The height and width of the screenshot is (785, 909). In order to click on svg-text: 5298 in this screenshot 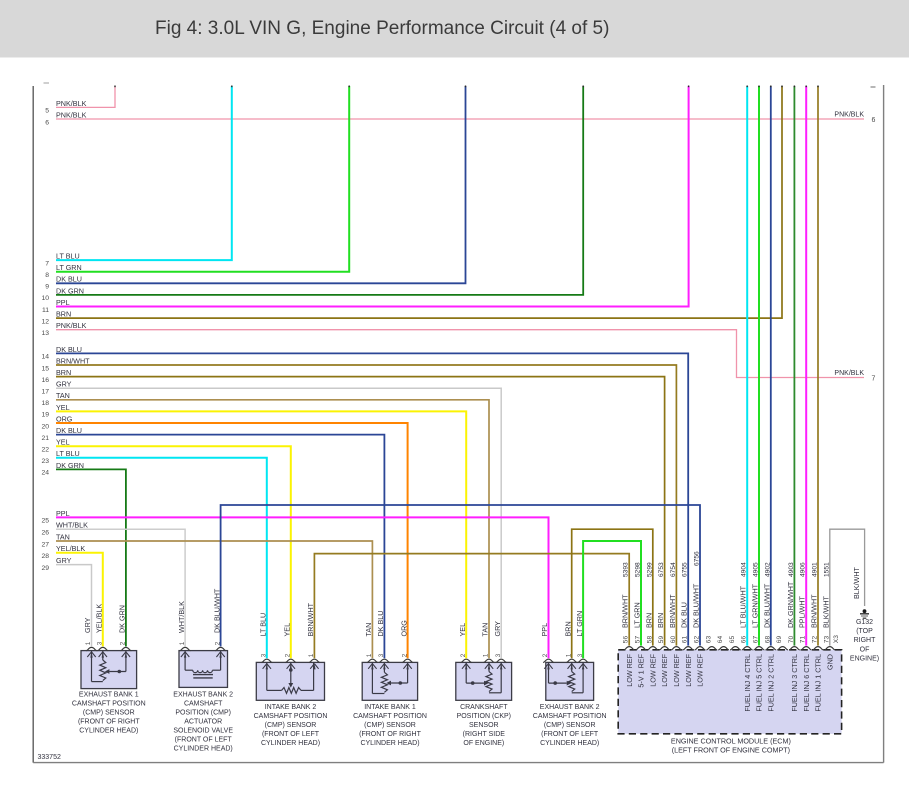, I will do `click(638, 569)`.